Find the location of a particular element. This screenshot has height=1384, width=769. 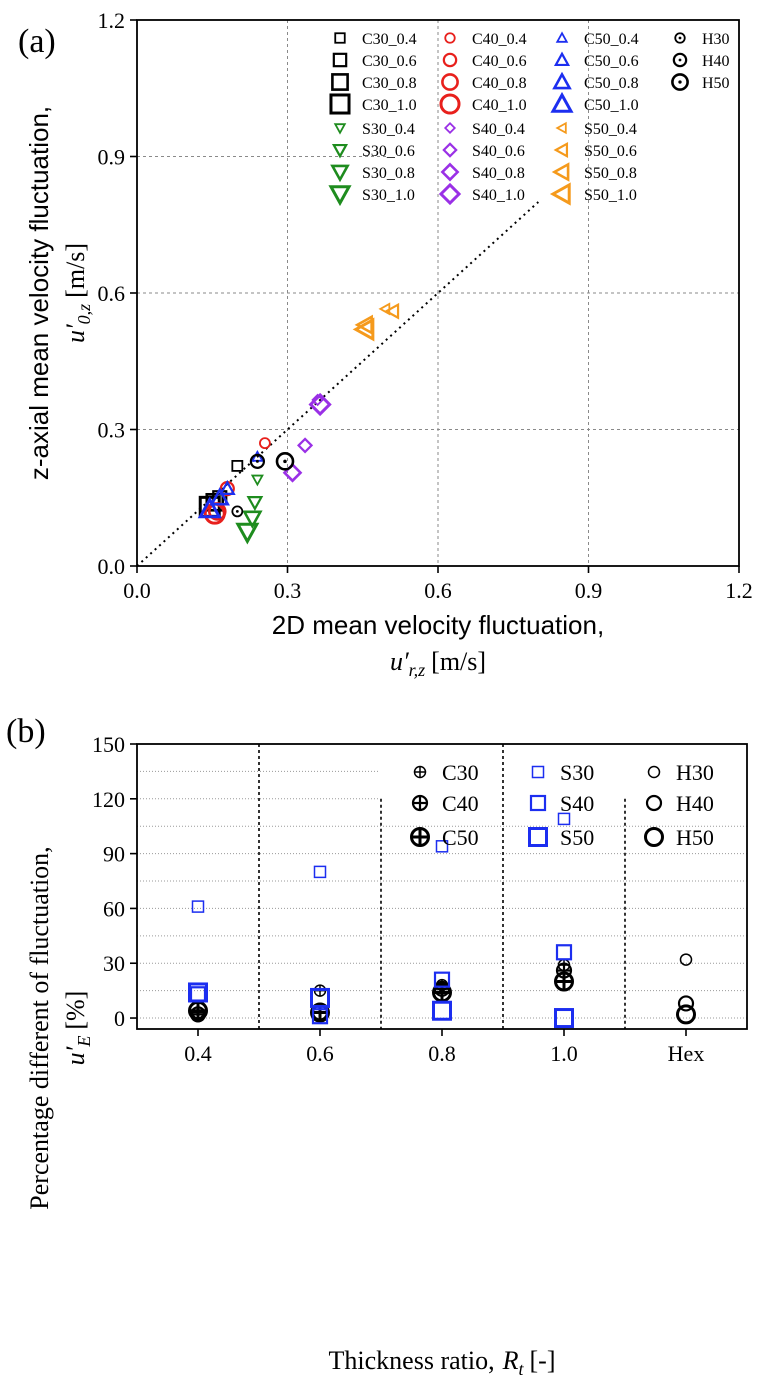

legend-label-s40-0-6: S40_0.6 is located at coordinates (498, 151).